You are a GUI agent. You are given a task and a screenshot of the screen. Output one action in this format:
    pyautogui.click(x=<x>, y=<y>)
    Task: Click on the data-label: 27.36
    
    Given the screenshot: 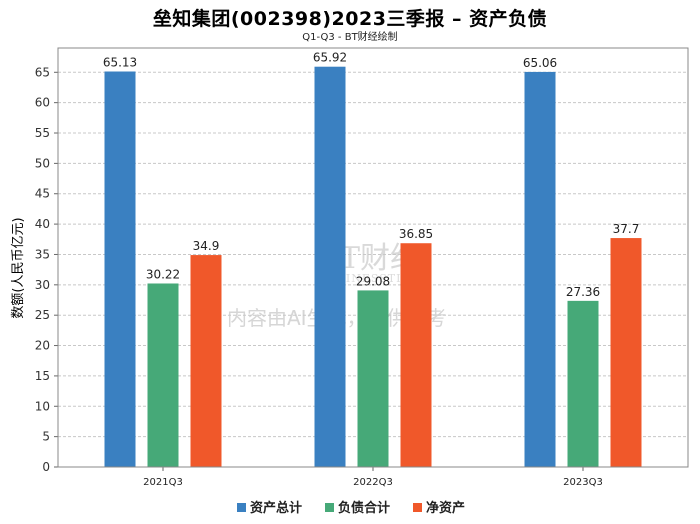 What is the action you would take?
    pyautogui.click(x=583, y=292)
    